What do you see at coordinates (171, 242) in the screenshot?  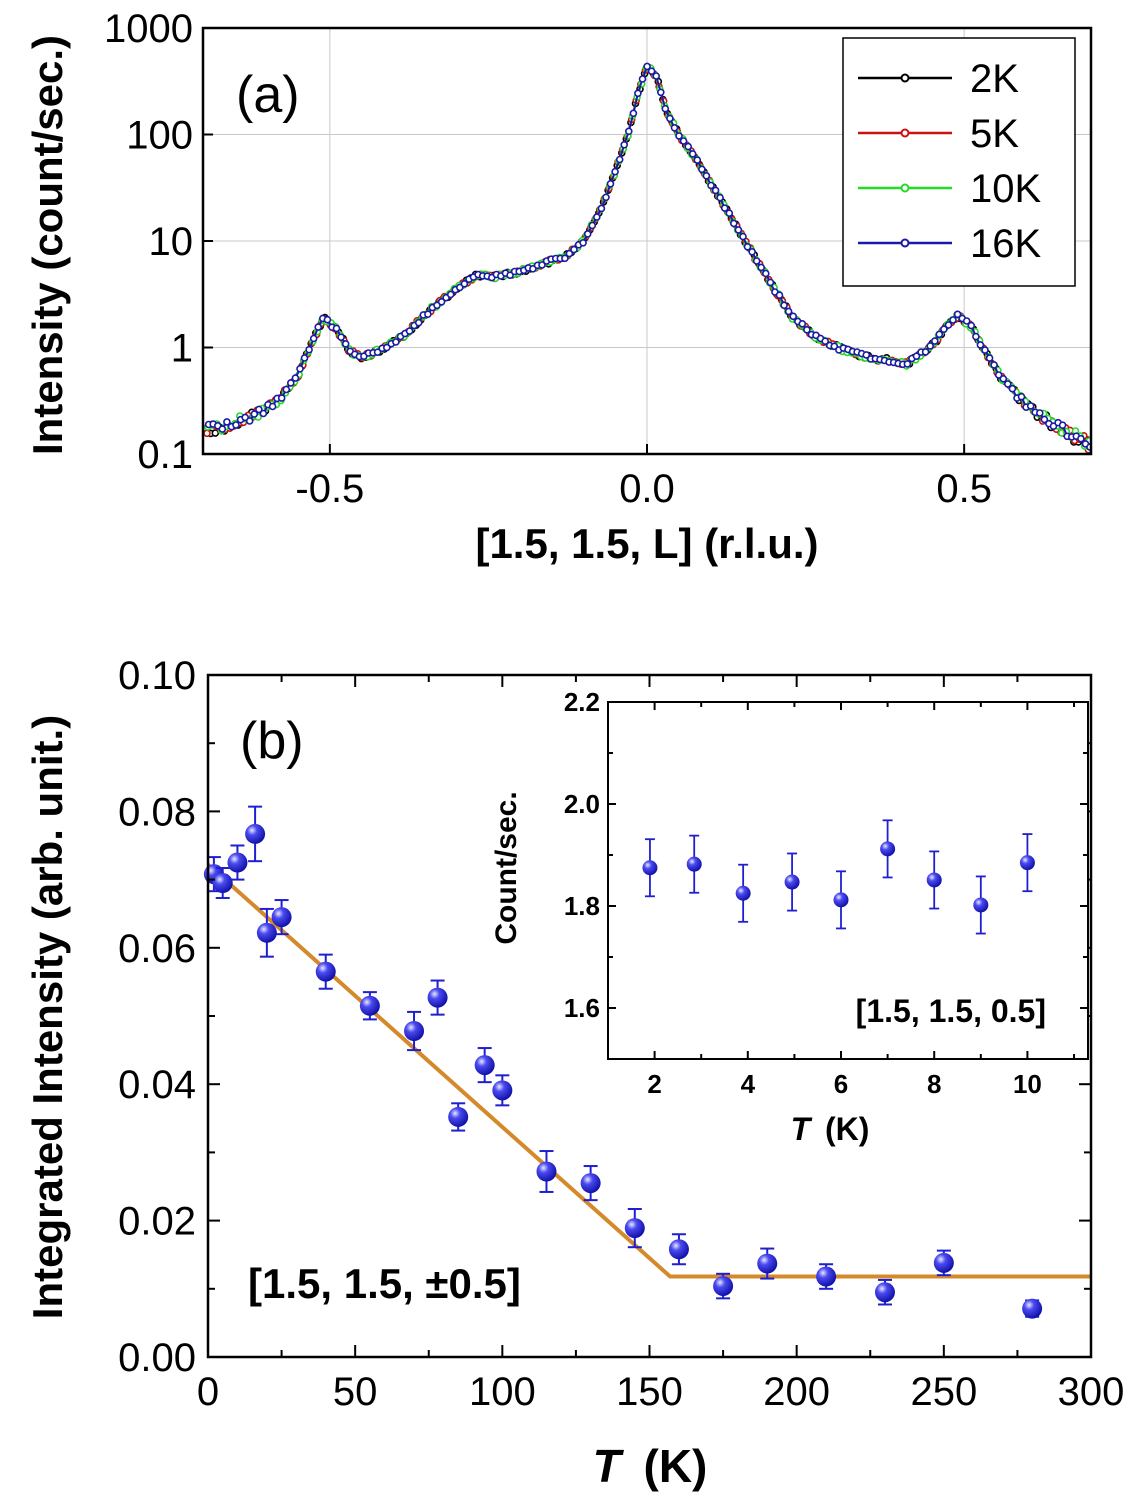 I see `y-tick-label: 10` at bounding box center [171, 242].